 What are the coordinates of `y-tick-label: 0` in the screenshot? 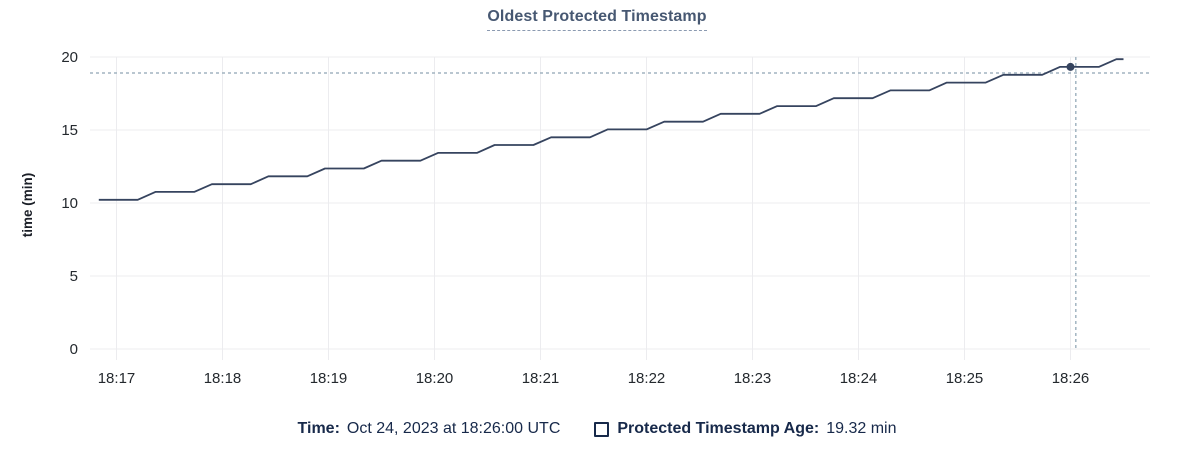 It's located at (74, 349).